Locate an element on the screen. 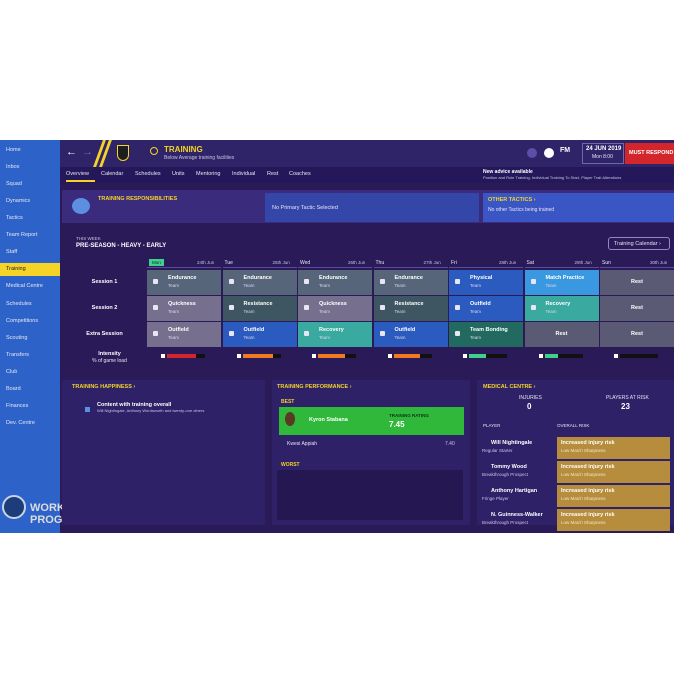 This screenshot has height=674, width=674. nav-item: Medical Centre is located at coordinates (24, 286).